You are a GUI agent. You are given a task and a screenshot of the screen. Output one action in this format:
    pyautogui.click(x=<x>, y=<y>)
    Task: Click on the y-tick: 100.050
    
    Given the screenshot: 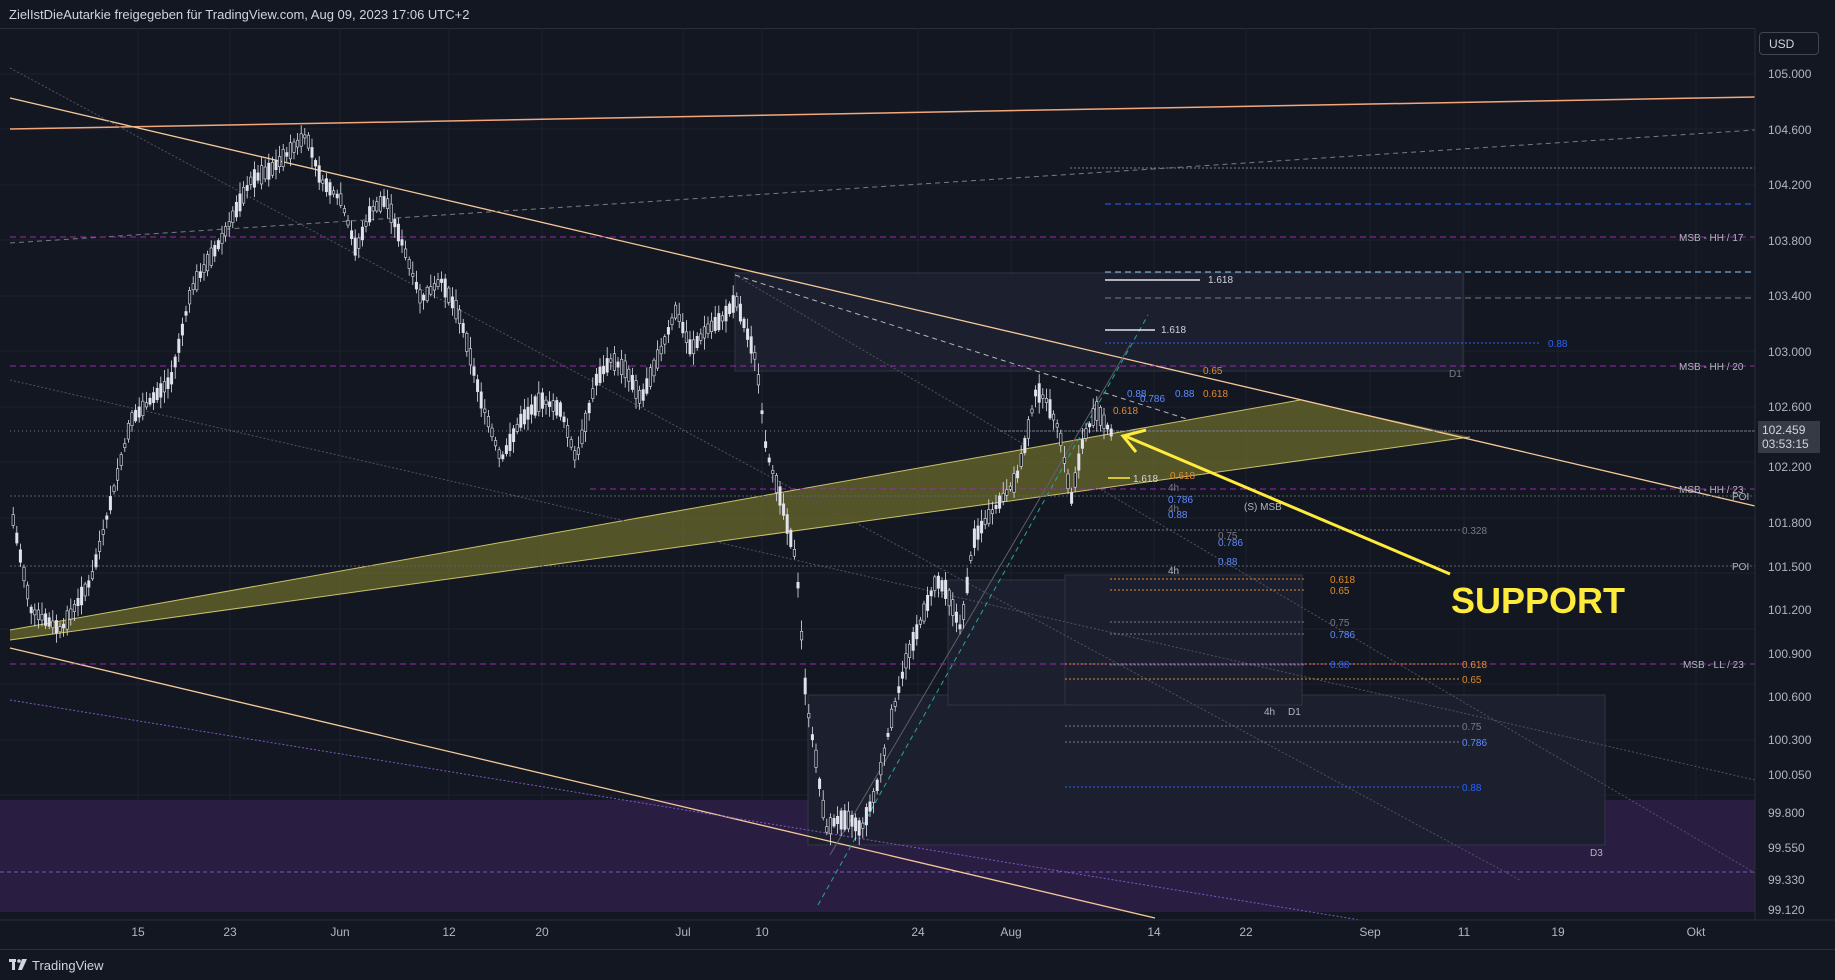 What is the action you would take?
    pyautogui.click(x=1790, y=775)
    